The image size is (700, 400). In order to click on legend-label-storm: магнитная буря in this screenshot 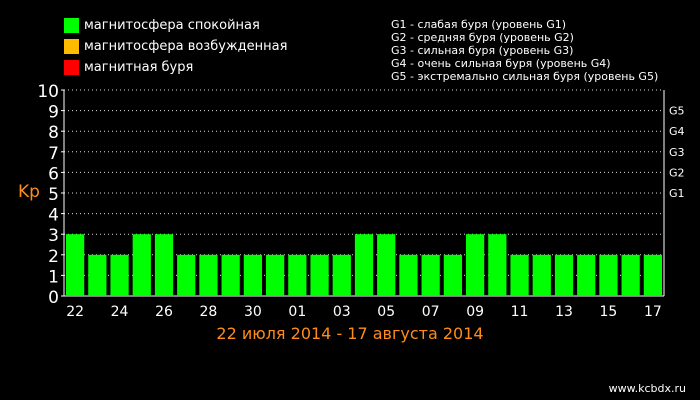, I will do `click(139, 67)`.